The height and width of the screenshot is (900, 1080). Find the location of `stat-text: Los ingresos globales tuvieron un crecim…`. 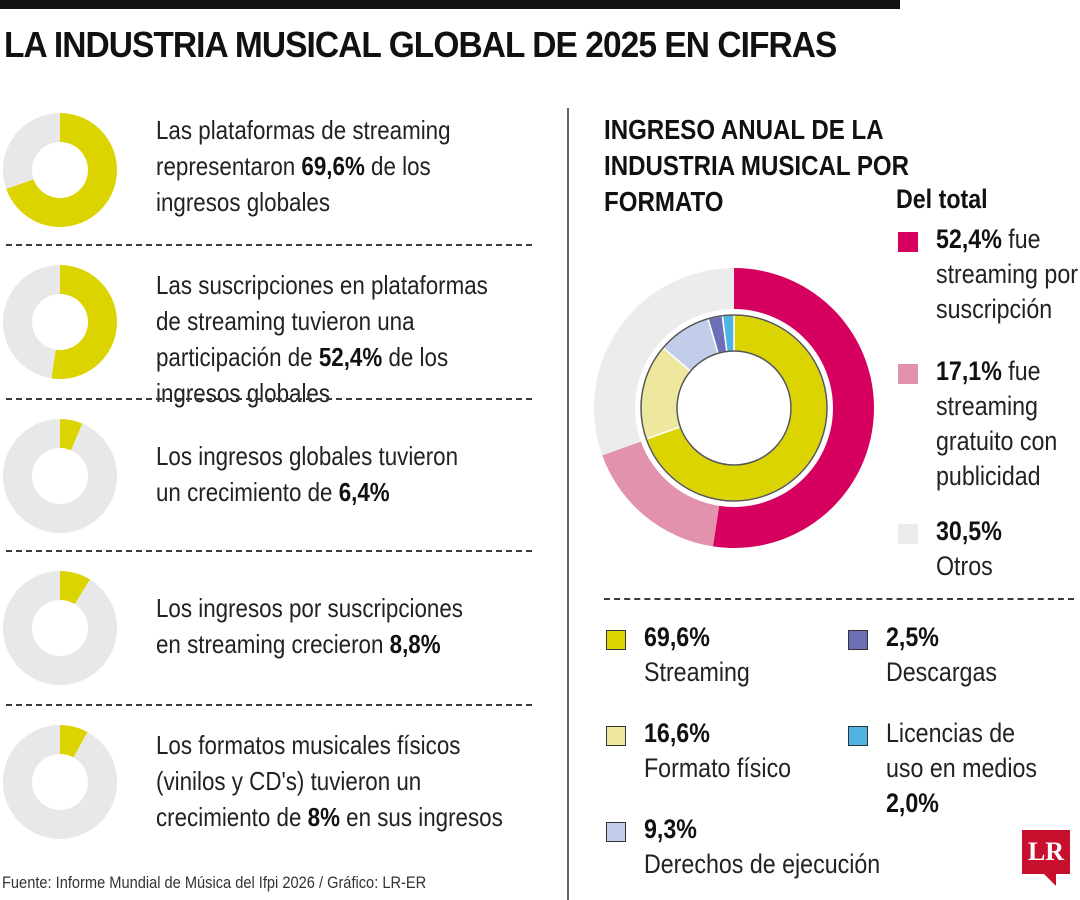

stat-text: Los ingresos globales tuvieron un crecim… is located at coordinates (319, 474).